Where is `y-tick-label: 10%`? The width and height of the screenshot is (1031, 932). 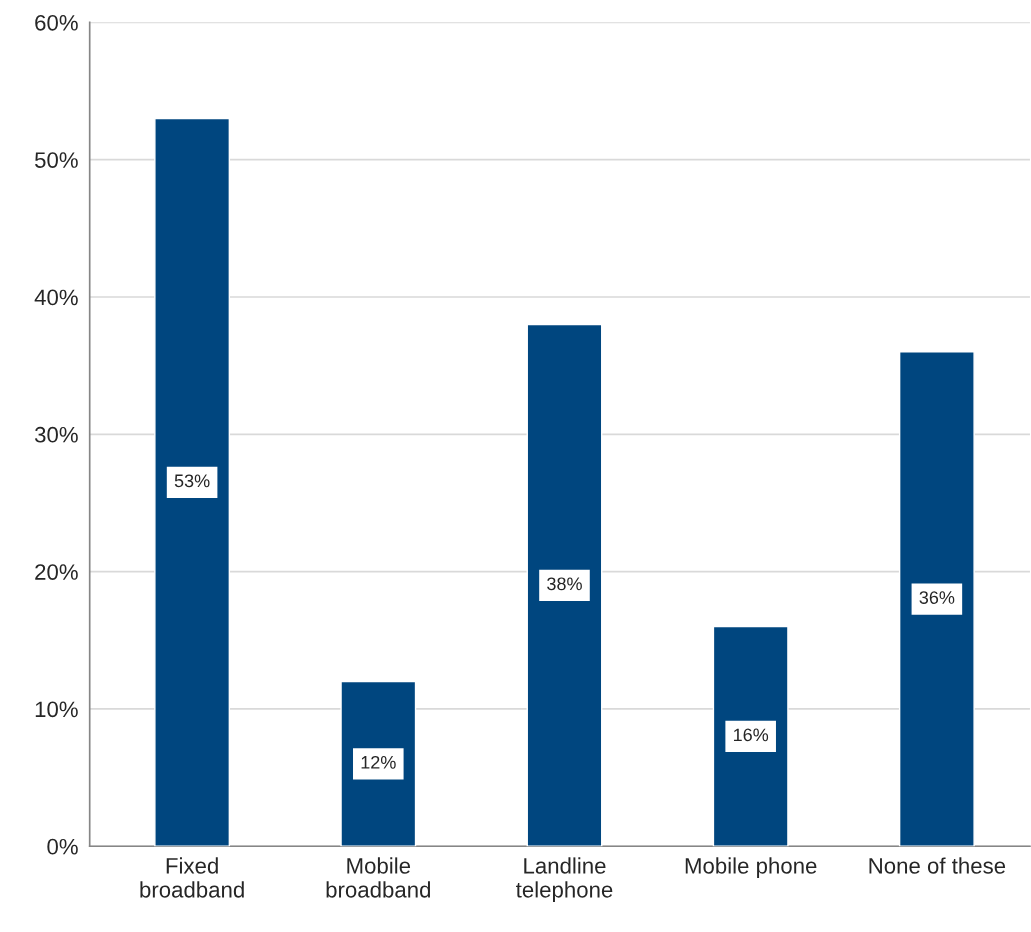
y-tick-label: 10% is located at coordinates (56, 709).